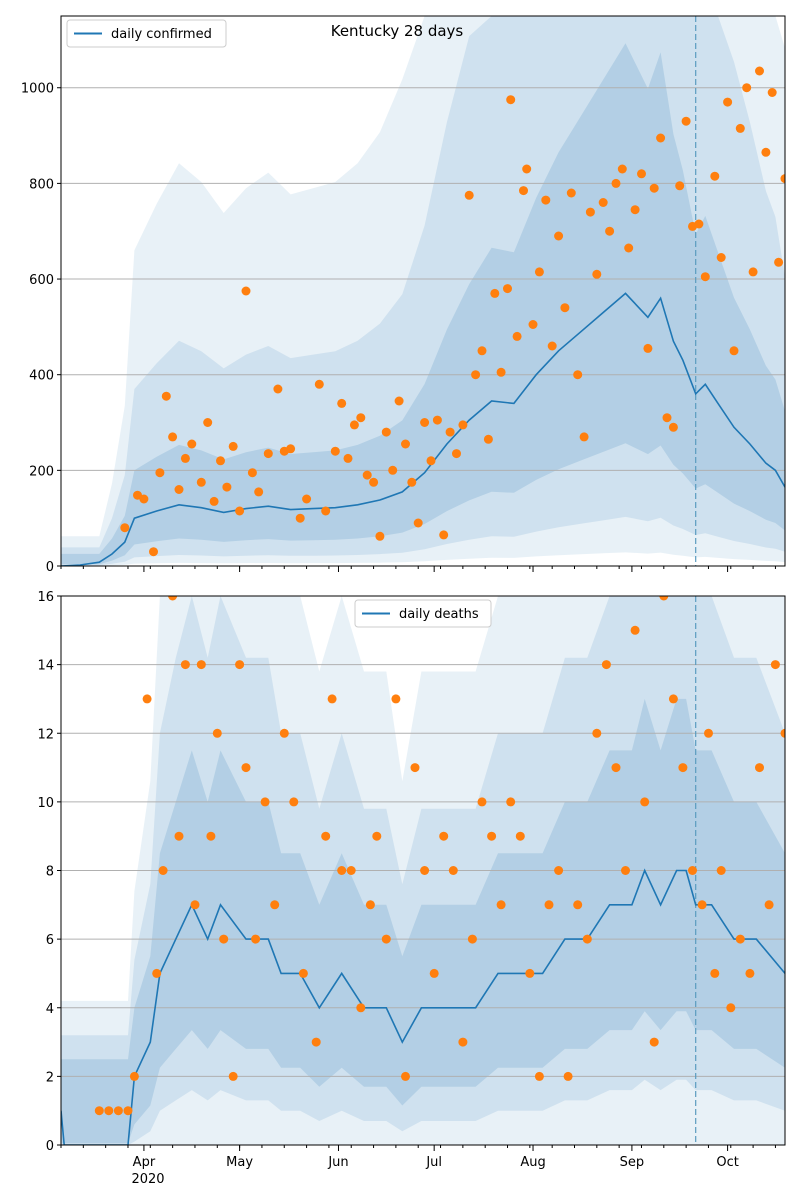  I want to click on y-tick-label: 2, so click(50, 1077).